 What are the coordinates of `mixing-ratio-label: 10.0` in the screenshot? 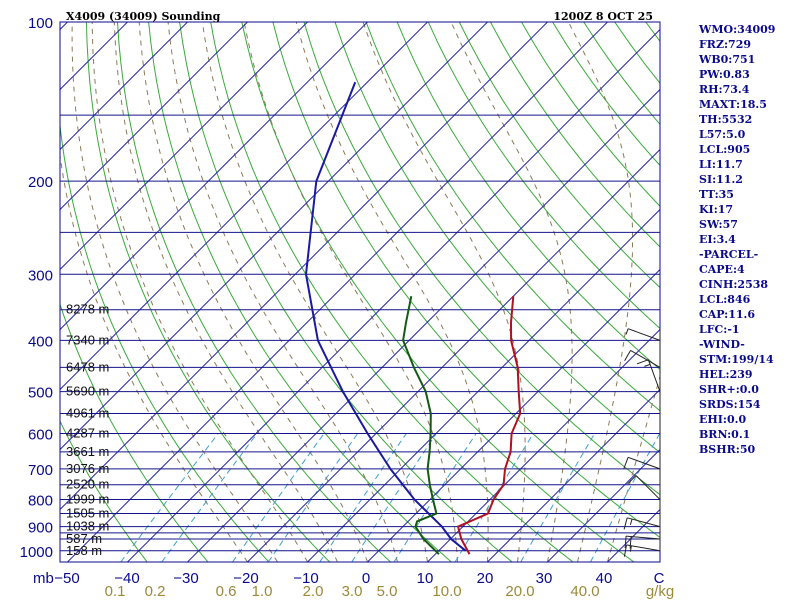 It's located at (446, 591).